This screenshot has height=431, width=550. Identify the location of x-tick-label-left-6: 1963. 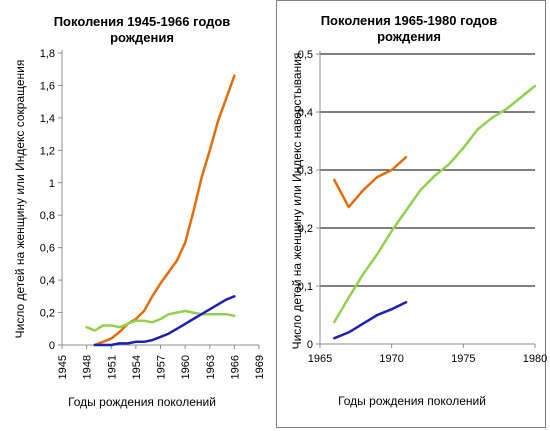
(211, 367).